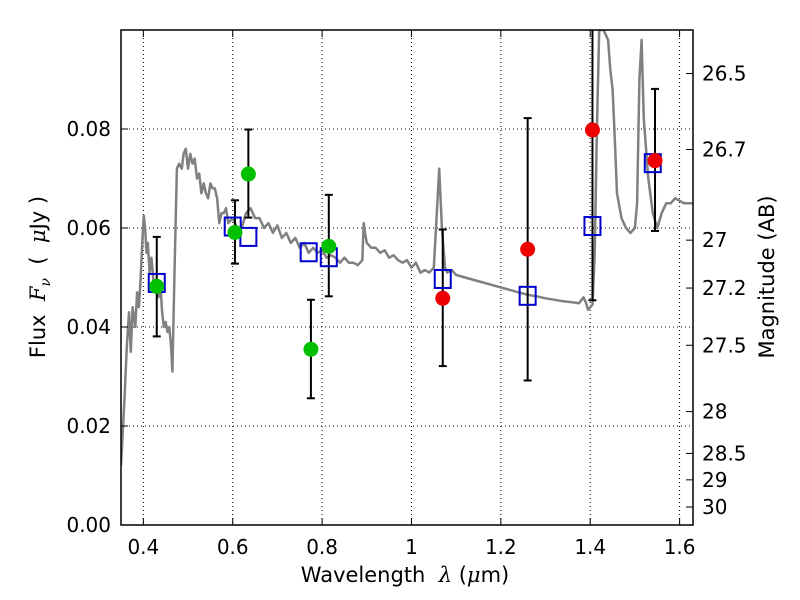  I want to click on y2-tick-label: 27.5, so click(724, 345).